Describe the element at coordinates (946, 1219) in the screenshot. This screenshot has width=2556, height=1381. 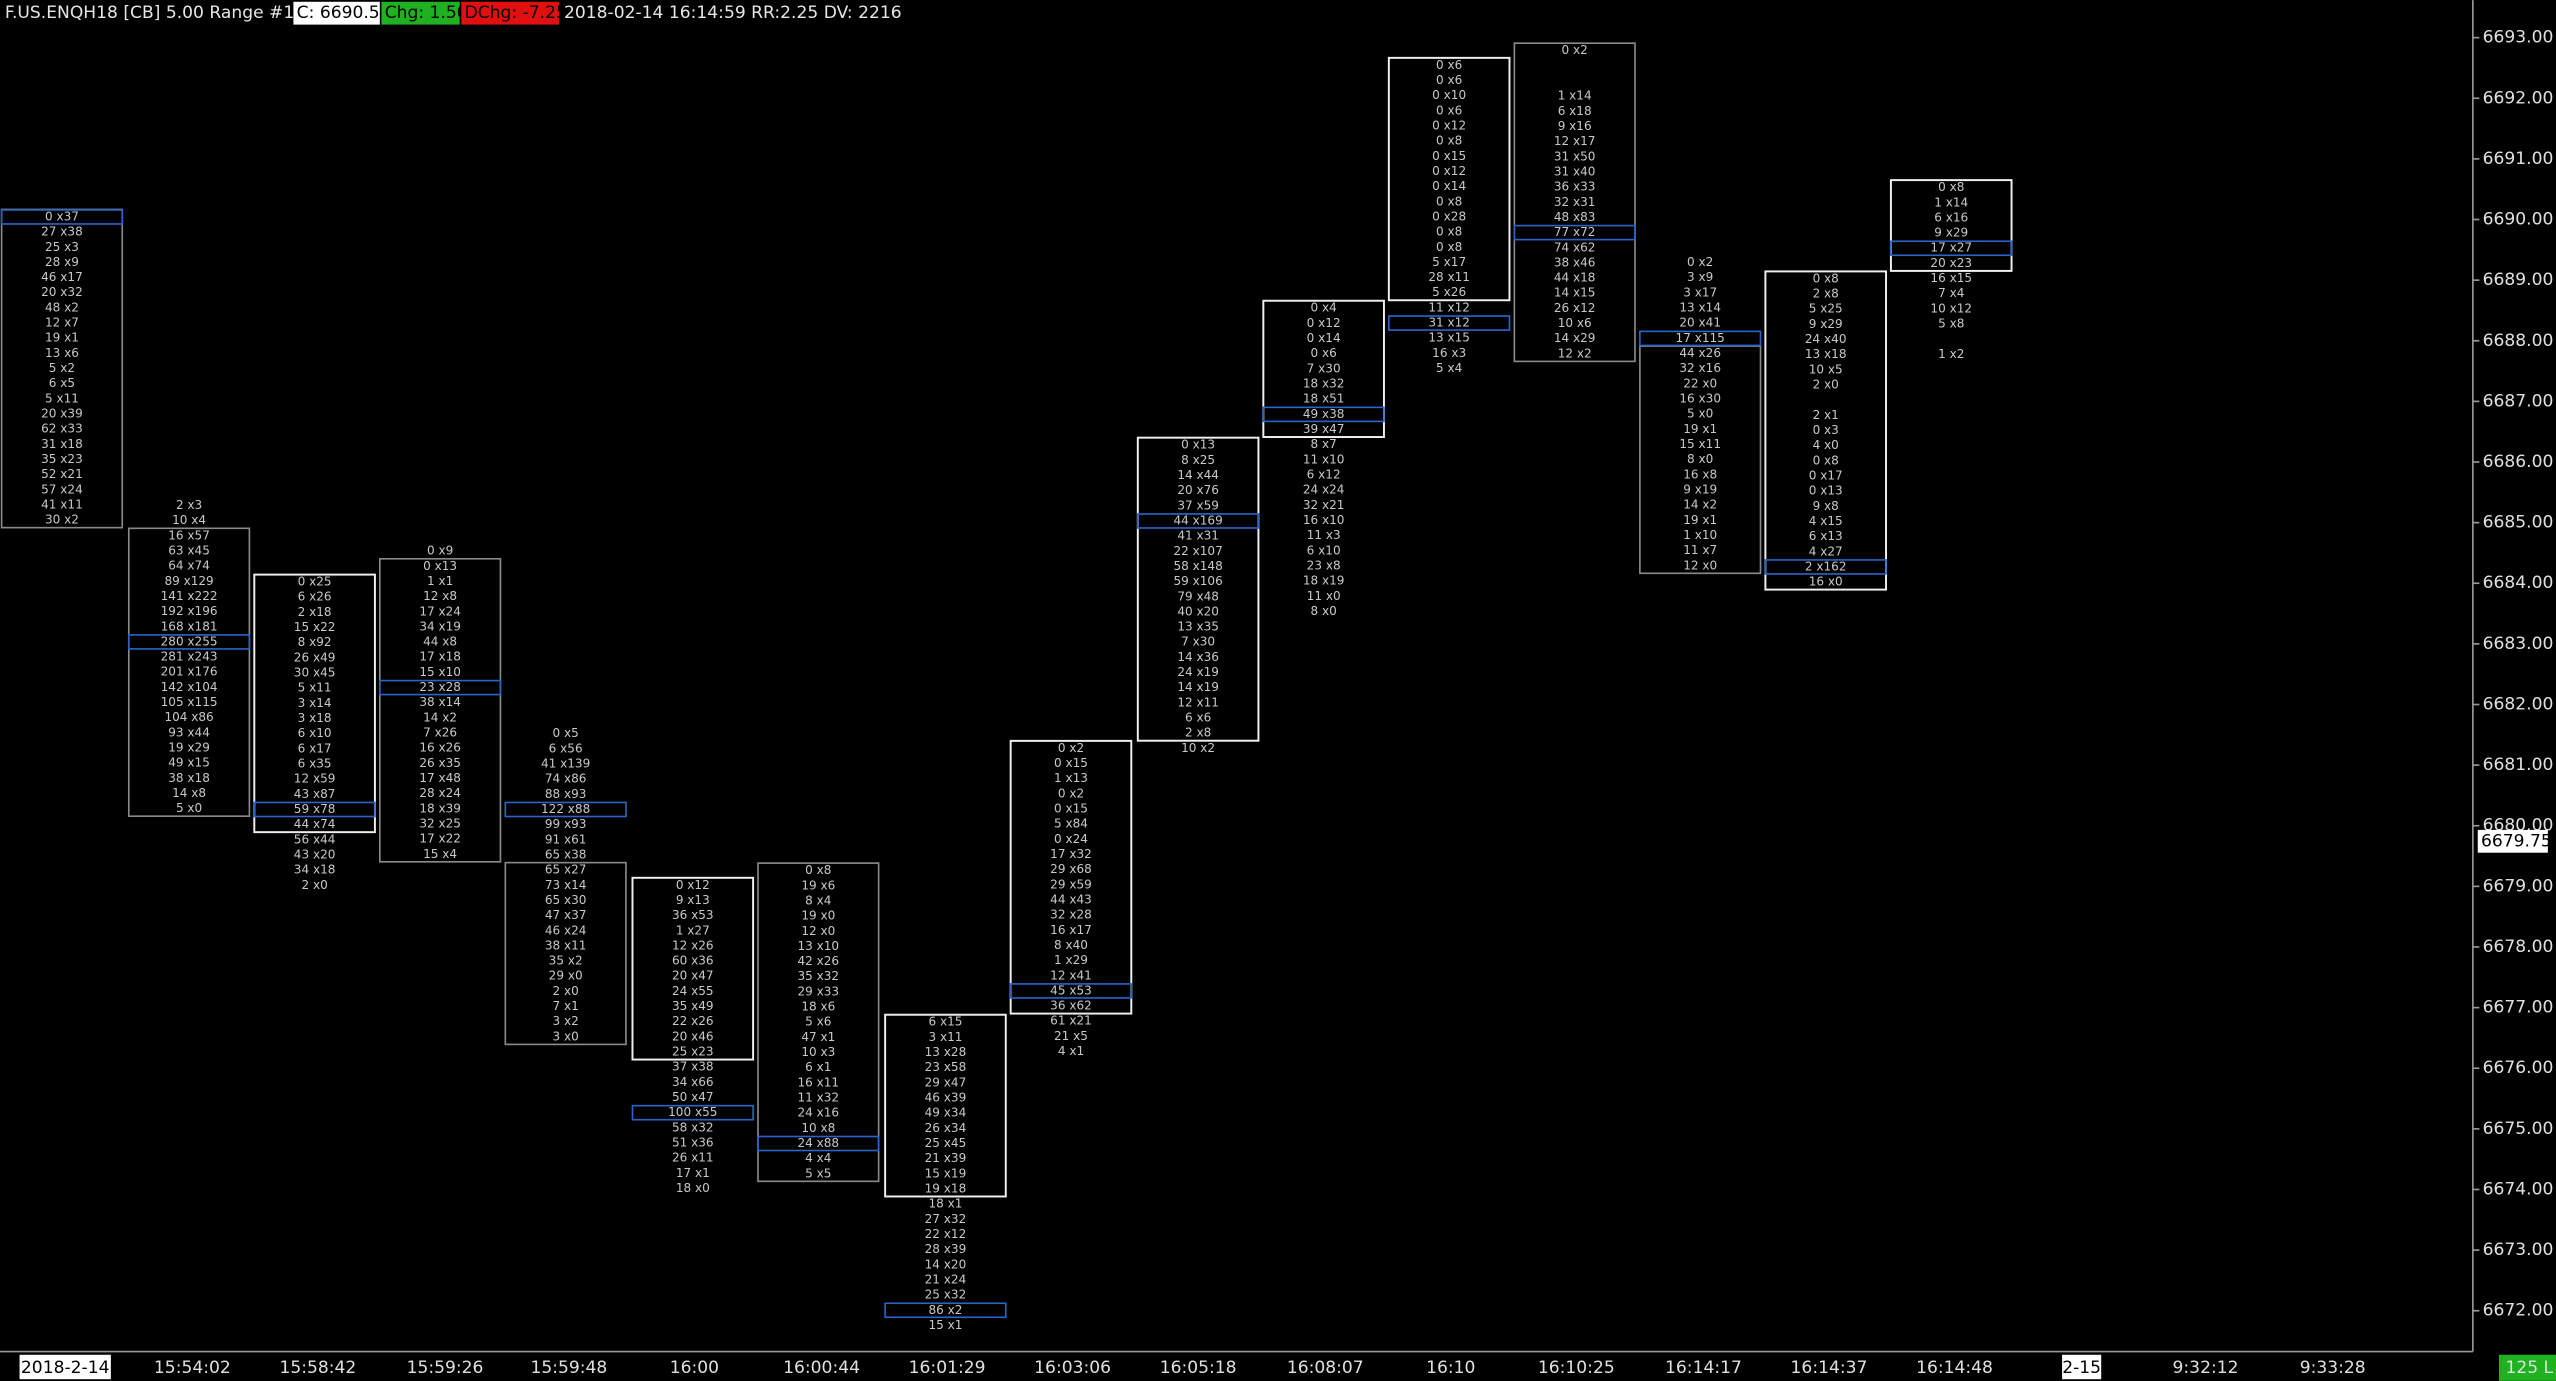
I see `cell: 27 x32` at that location.